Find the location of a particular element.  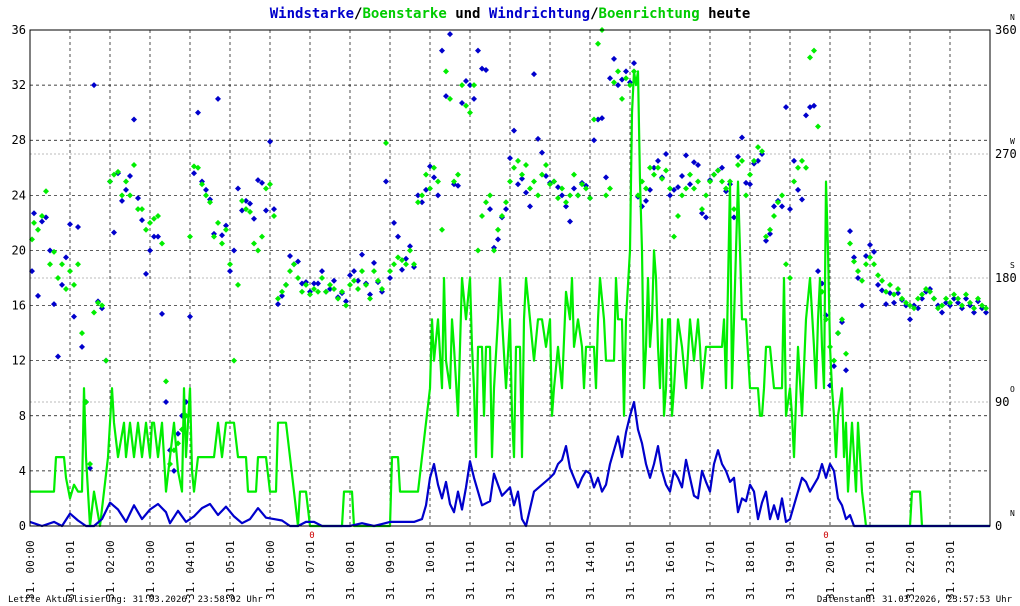

y-left-tick-label: 24 is located at coordinates (19, 195).